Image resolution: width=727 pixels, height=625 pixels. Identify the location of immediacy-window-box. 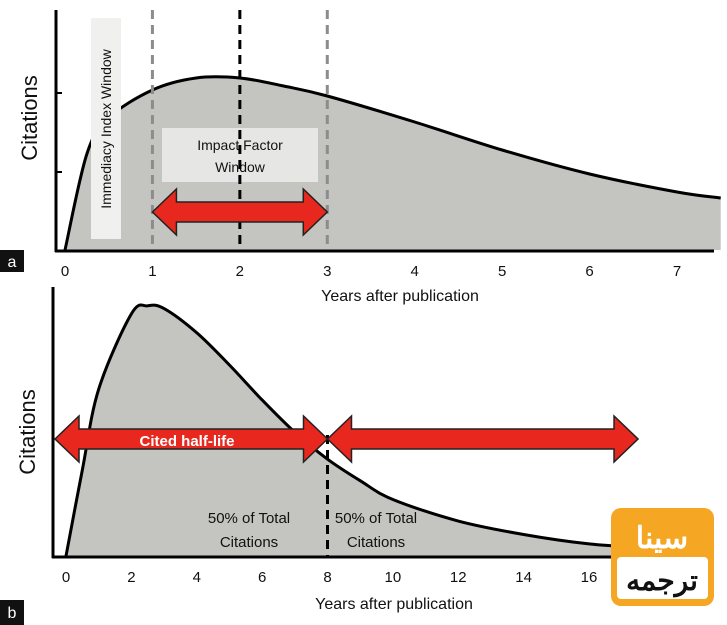
(106, 128).